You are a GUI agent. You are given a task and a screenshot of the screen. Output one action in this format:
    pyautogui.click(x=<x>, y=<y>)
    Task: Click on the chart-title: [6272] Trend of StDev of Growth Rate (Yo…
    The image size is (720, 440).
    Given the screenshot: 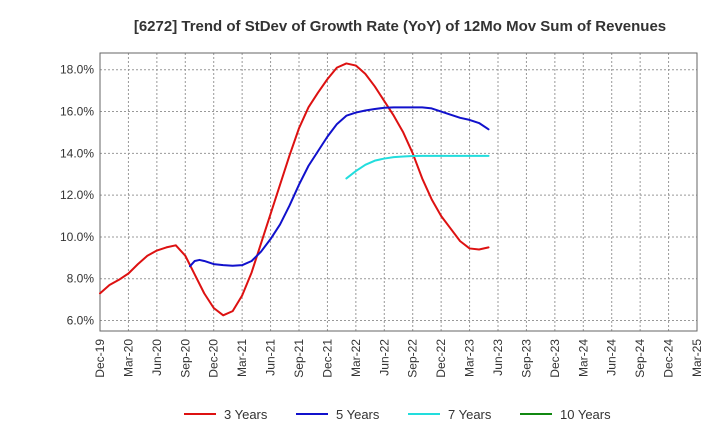 What is the action you would take?
    pyautogui.click(x=400, y=26)
    